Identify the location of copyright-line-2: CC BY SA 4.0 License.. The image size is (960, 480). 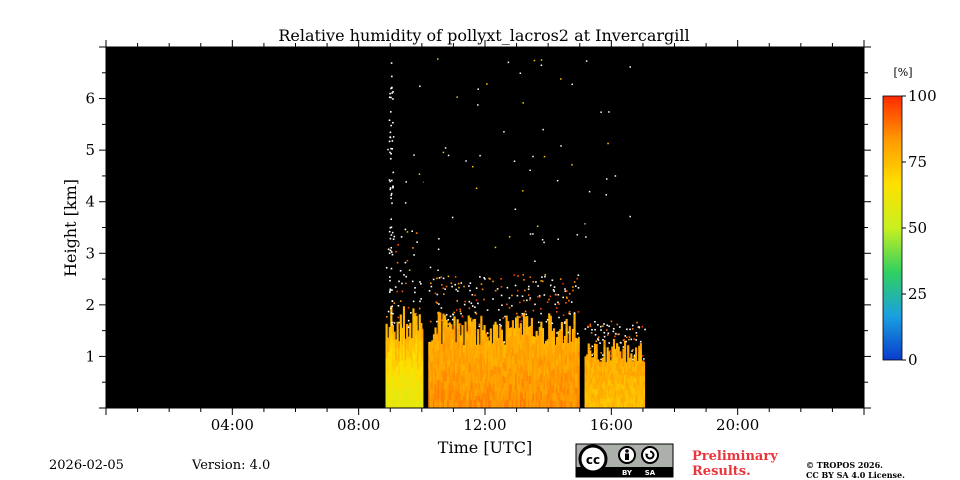
(855, 475).